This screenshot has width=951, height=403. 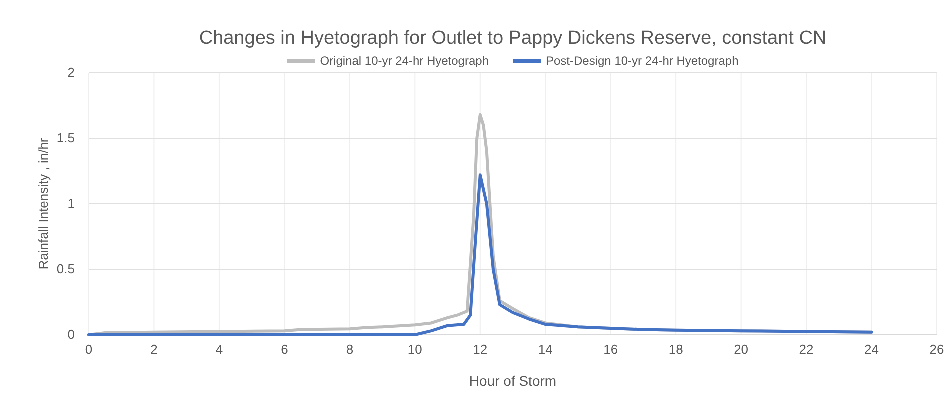 What do you see at coordinates (480, 350) in the screenshot?
I see `x-tick-label: 12` at bounding box center [480, 350].